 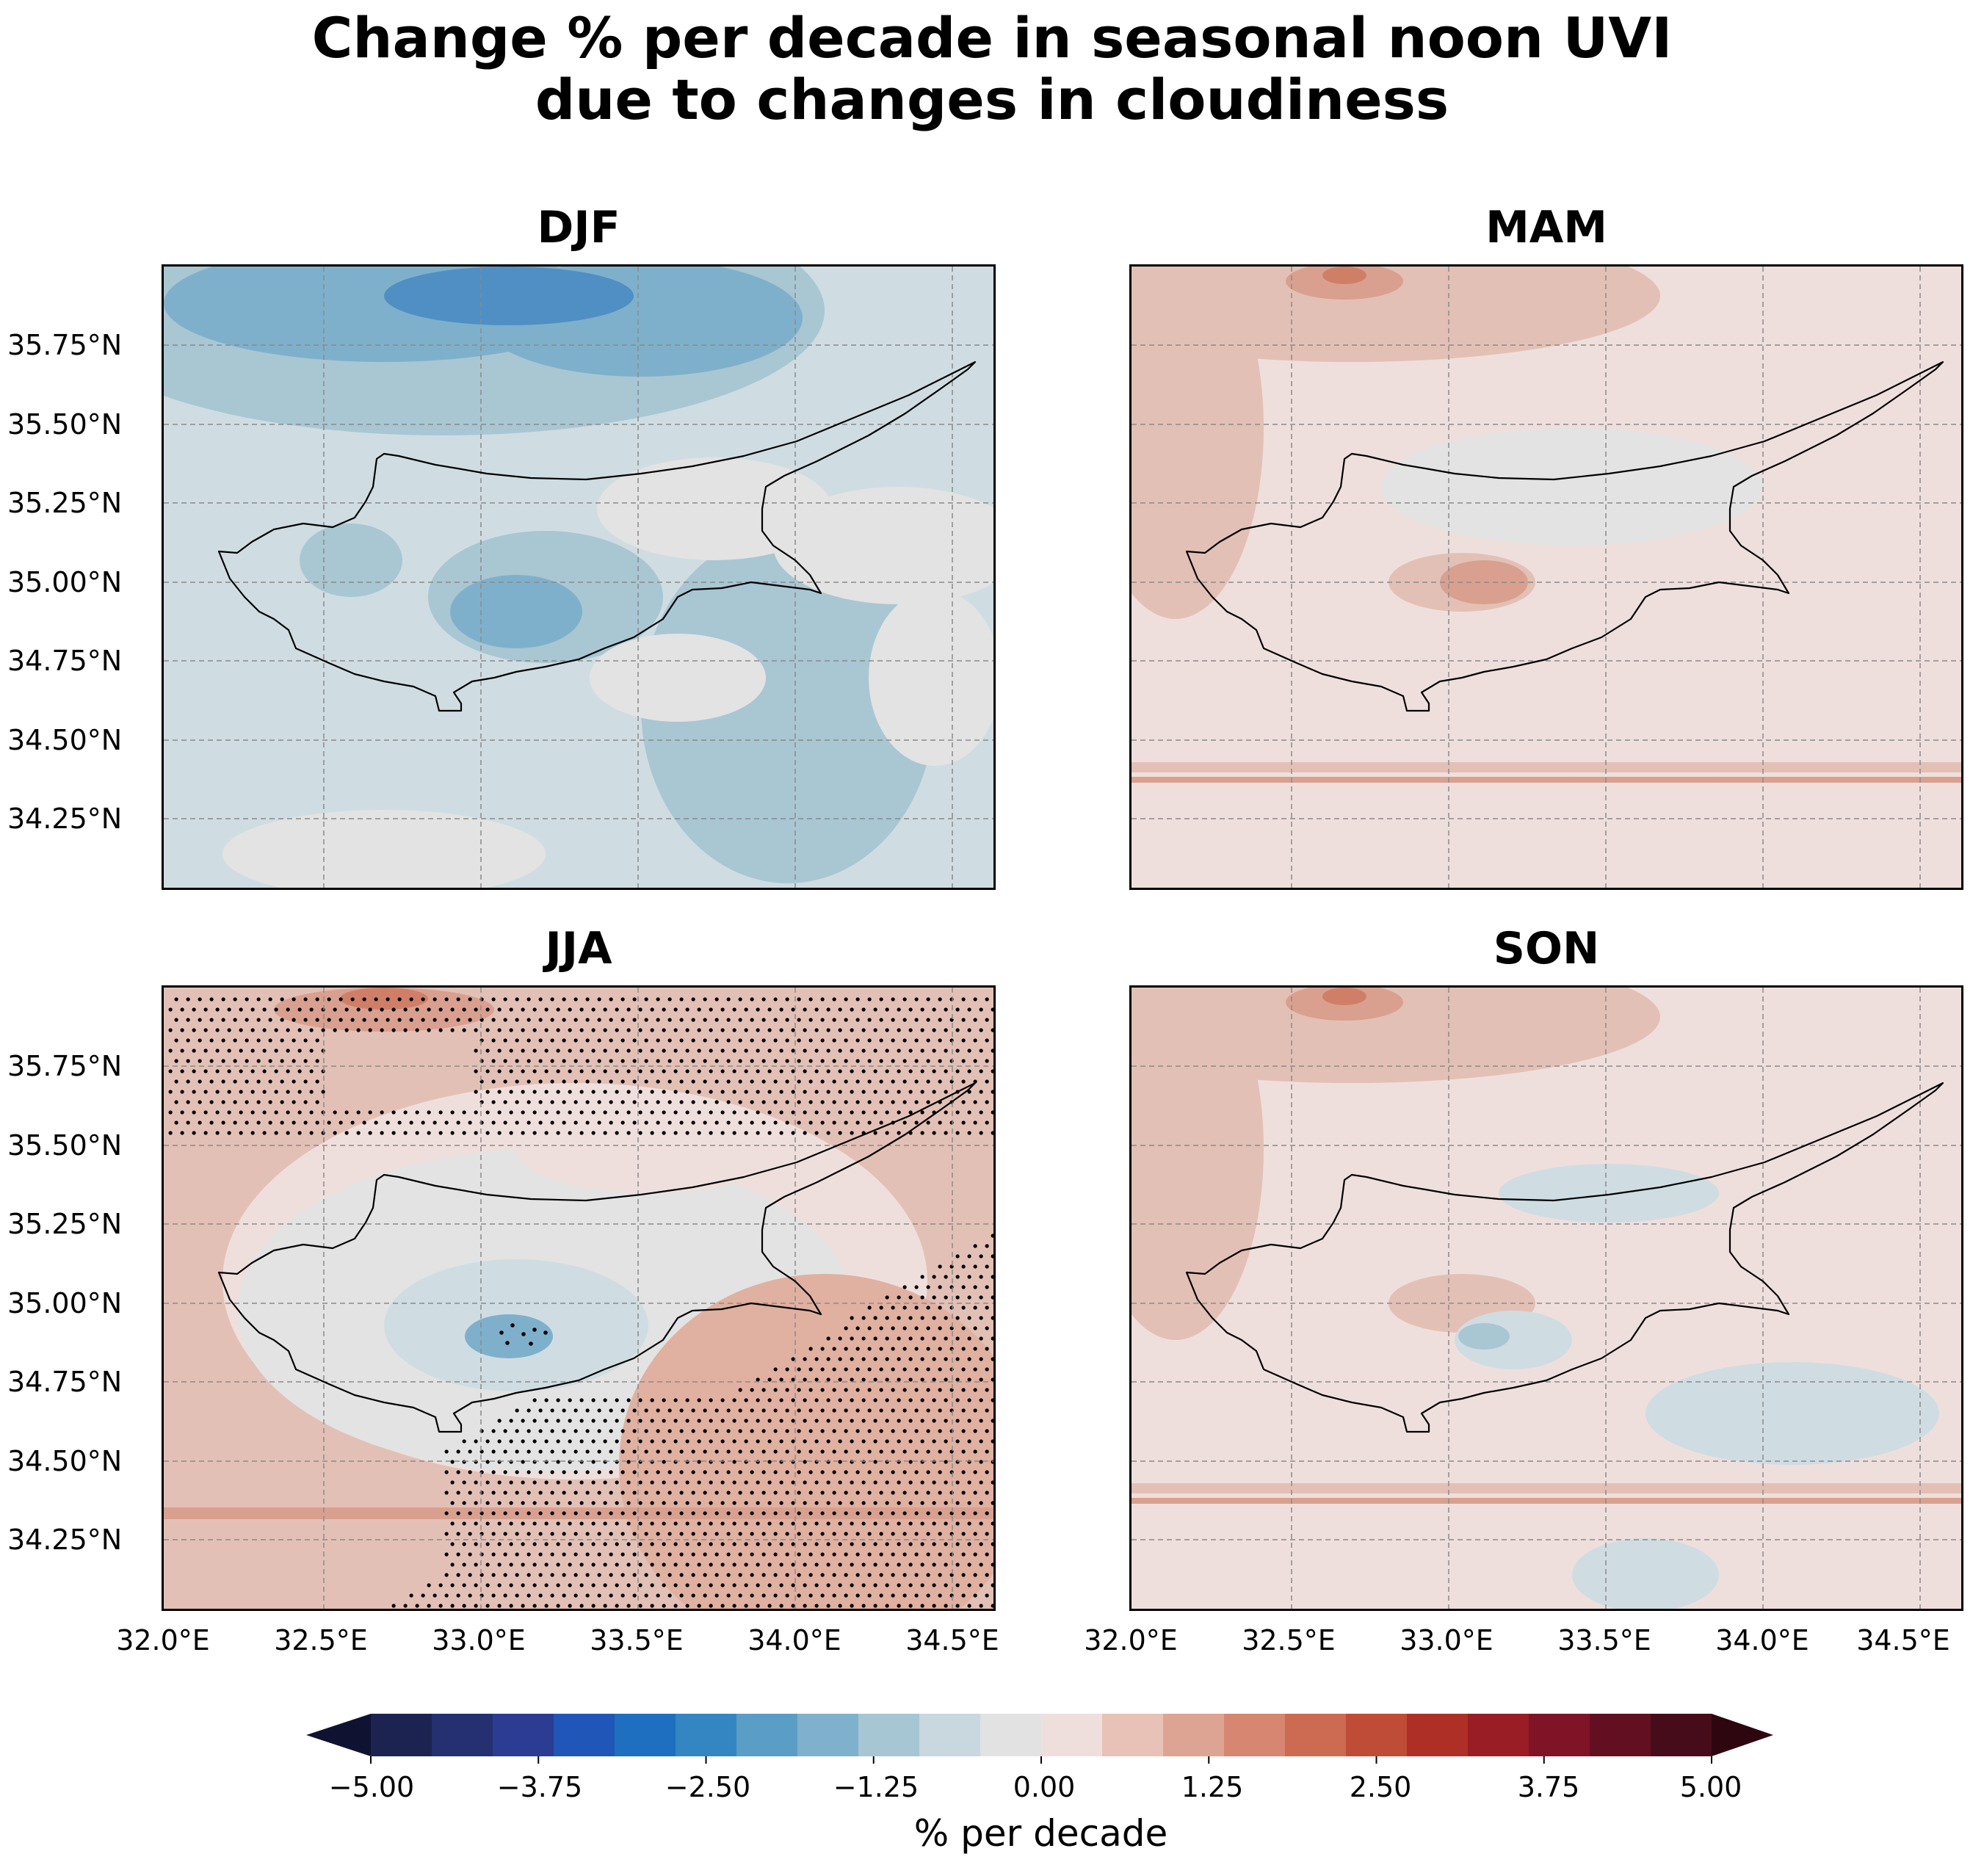 What do you see at coordinates (578, 1513) in the screenshot?
I see `contour-fill` at bounding box center [578, 1513].